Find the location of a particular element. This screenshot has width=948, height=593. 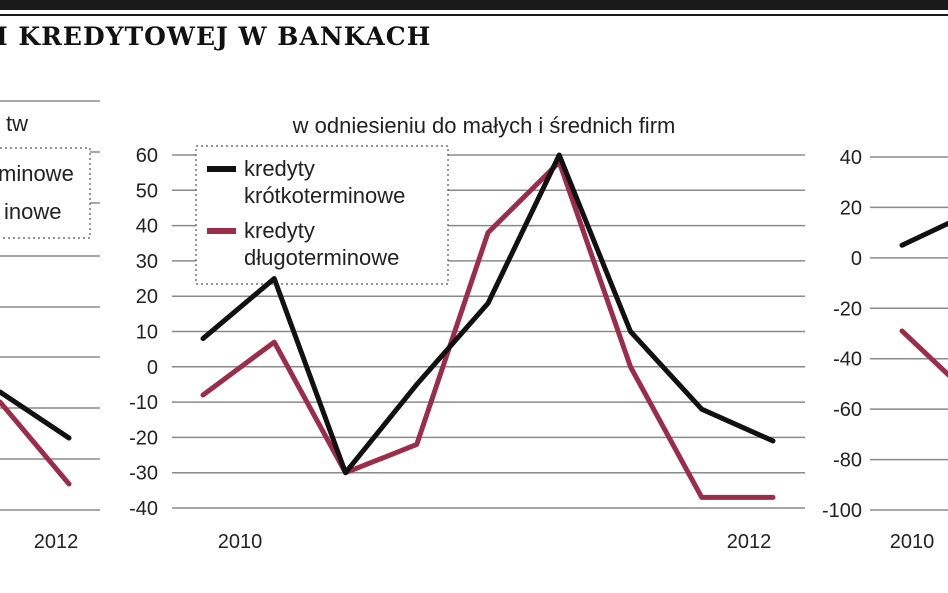

legend-label: minowe is located at coordinates (37, 173).